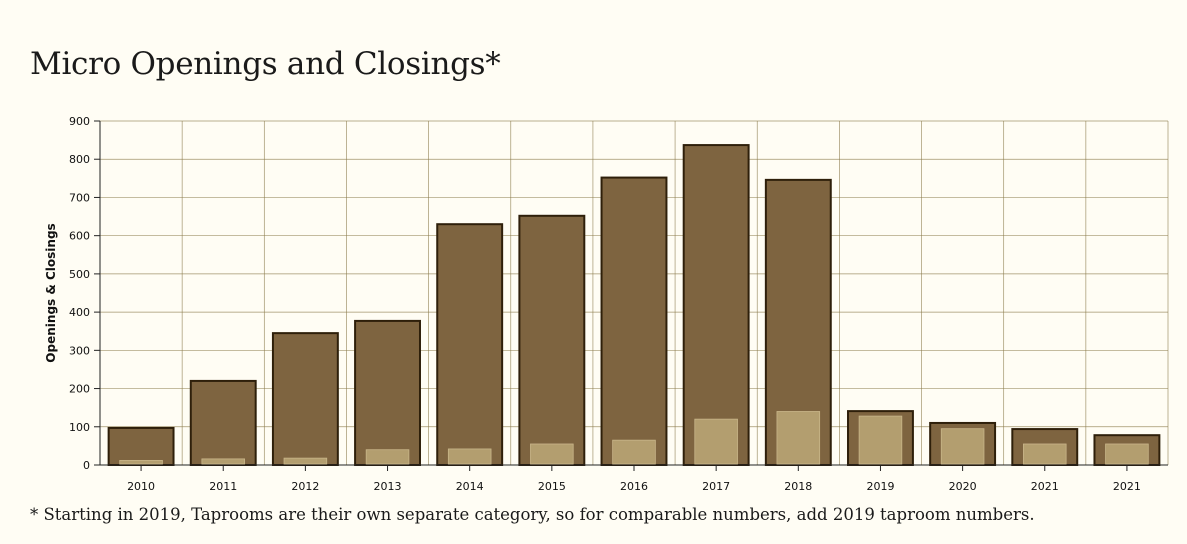 This screenshot has height=544, width=1187. What do you see at coordinates (79, 350) in the screenshot?
I see `y-tick-label: 300` at bounding box center [79, 350].